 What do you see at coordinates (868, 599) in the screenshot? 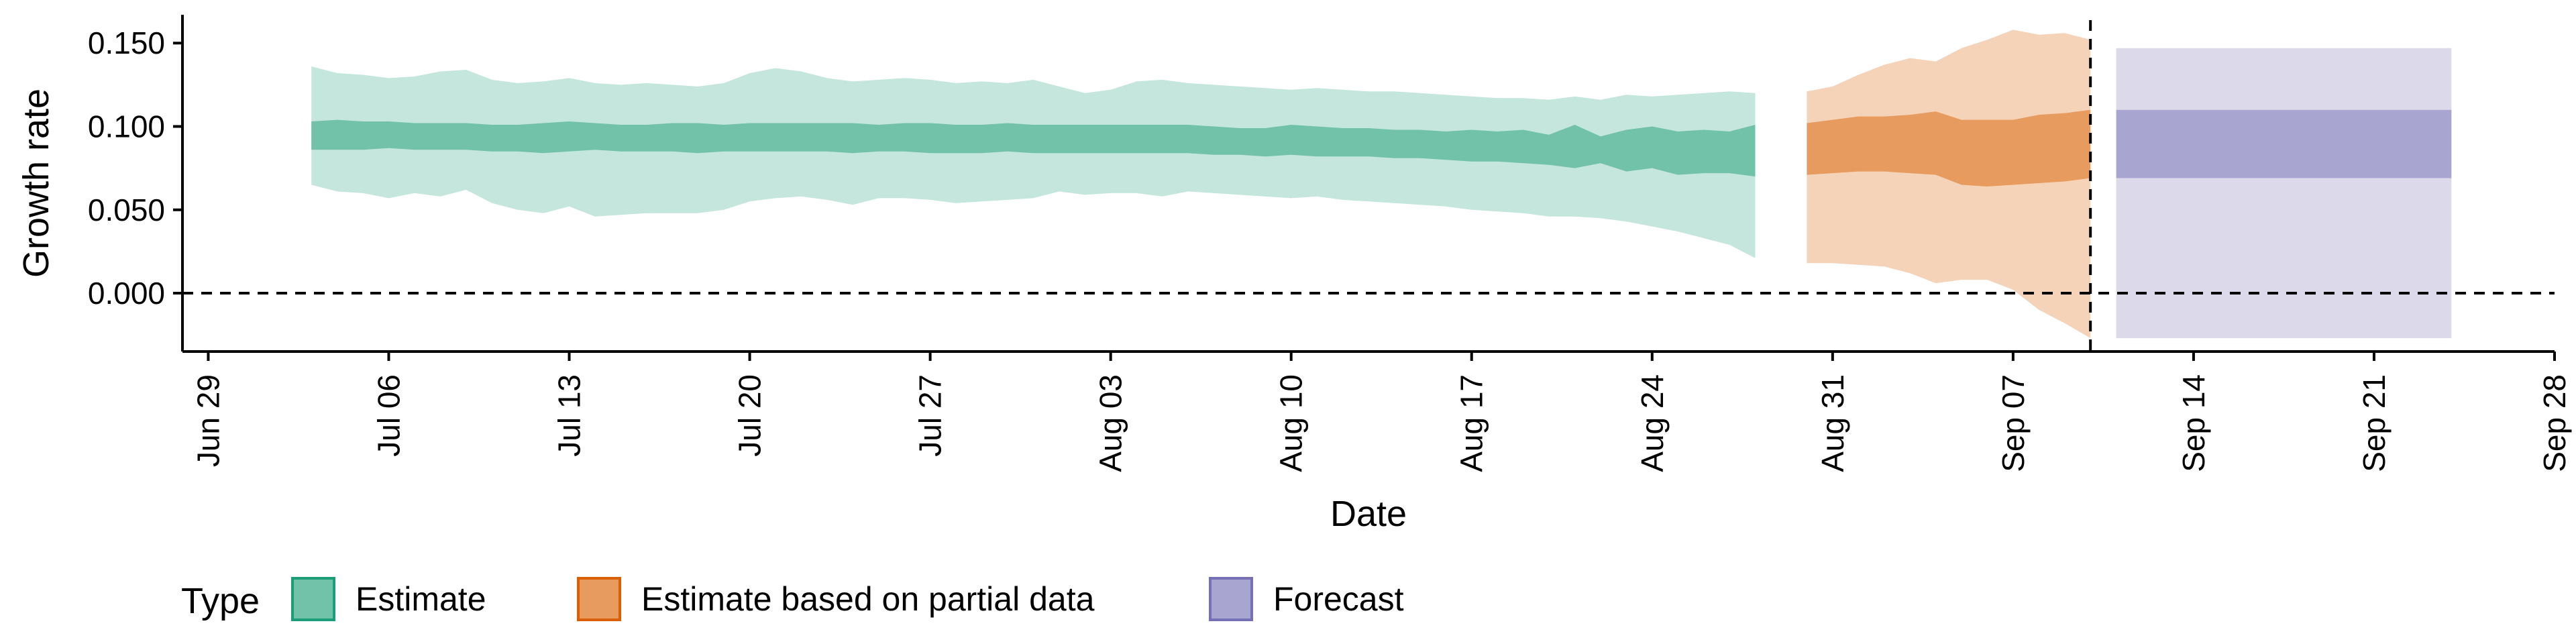
I see `legend-label-estimate-based-on-partial-data: Estimate based on partial data` at bounding box center [868, 599].